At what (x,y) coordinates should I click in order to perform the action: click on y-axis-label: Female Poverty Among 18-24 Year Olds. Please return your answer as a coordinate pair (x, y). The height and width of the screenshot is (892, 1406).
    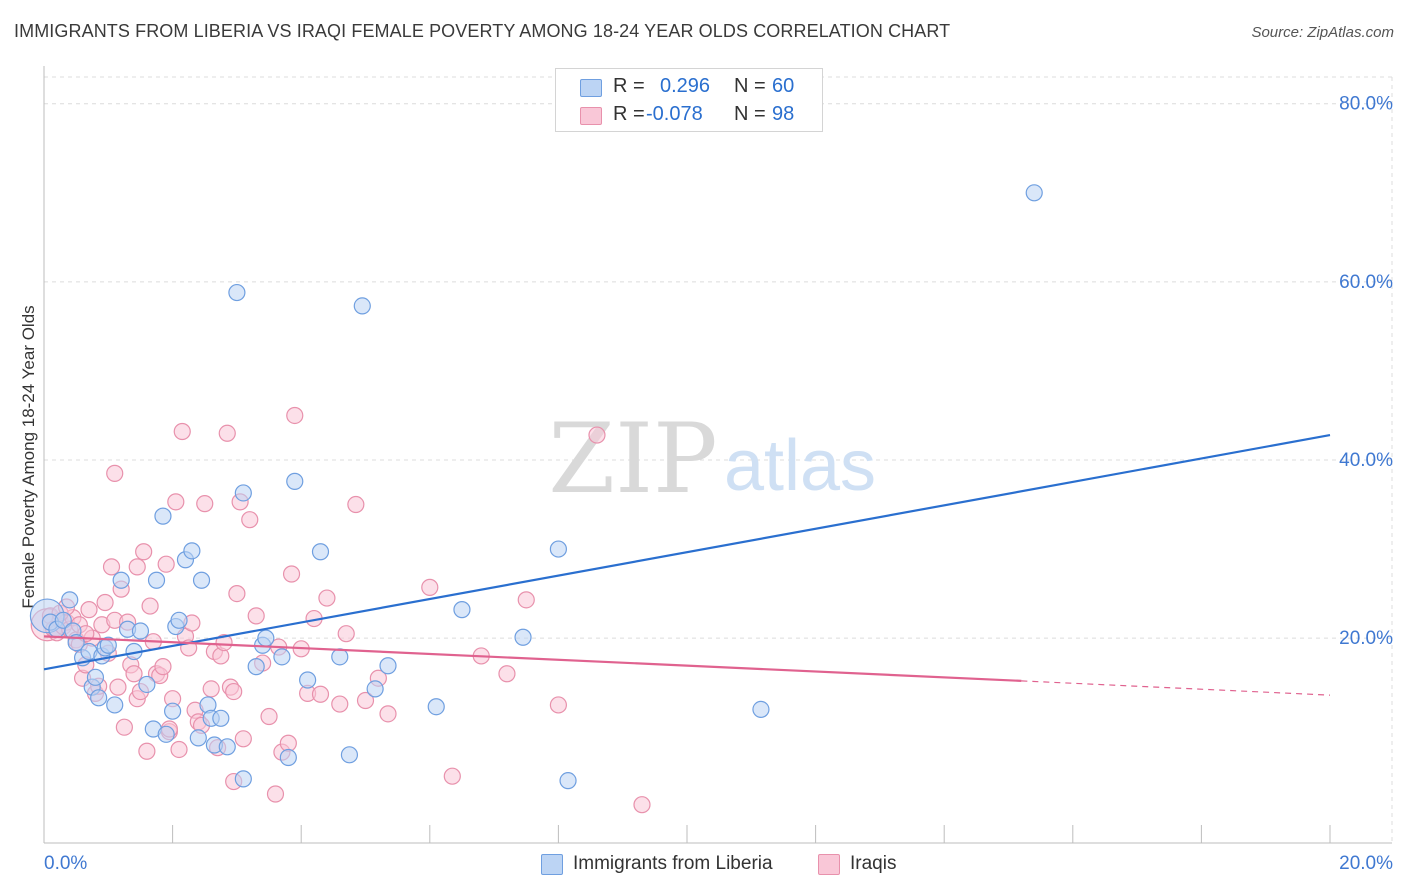
    Looking at the image, I should click on (28, 456).